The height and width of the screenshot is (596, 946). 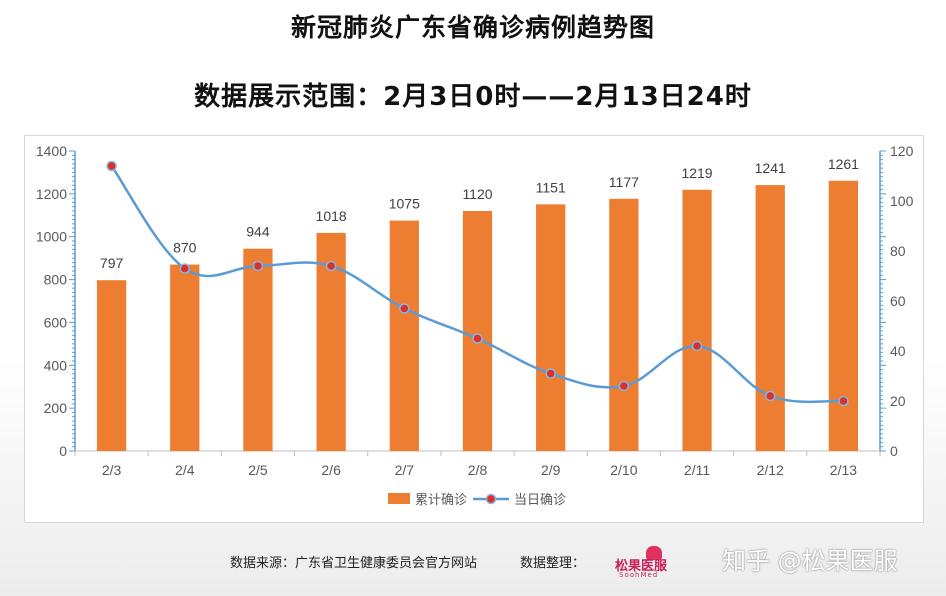 What do you see at coordinates (553, 563) in the screenshot?
I see `data-organizer-note: 数据整理：` at bounding box center [553, 563].